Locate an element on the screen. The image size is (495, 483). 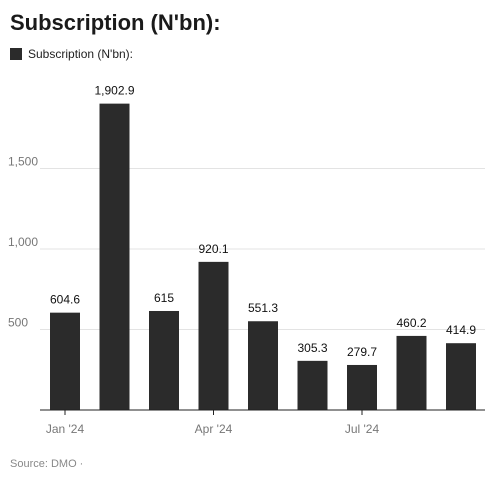
y-tick-label: 1,500 is located at coordinates (23, 162).